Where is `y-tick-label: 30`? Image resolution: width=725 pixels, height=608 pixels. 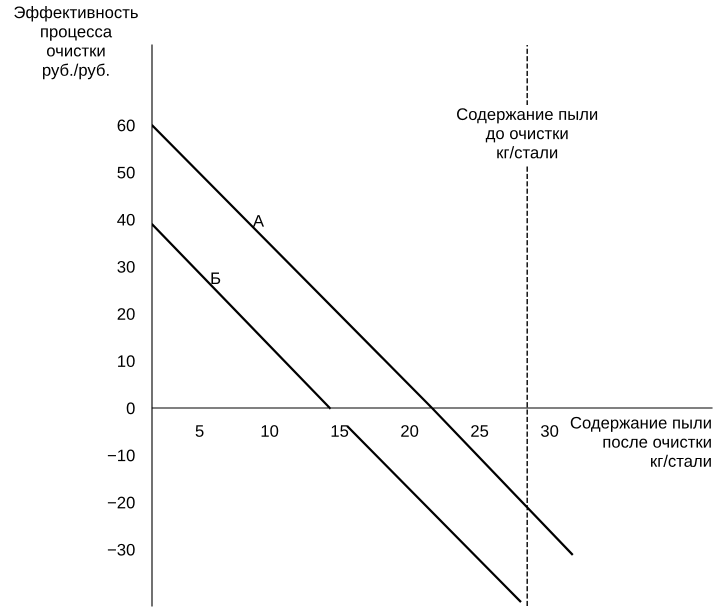
y-tick-label: 30 is located at coordinates (126, 266).